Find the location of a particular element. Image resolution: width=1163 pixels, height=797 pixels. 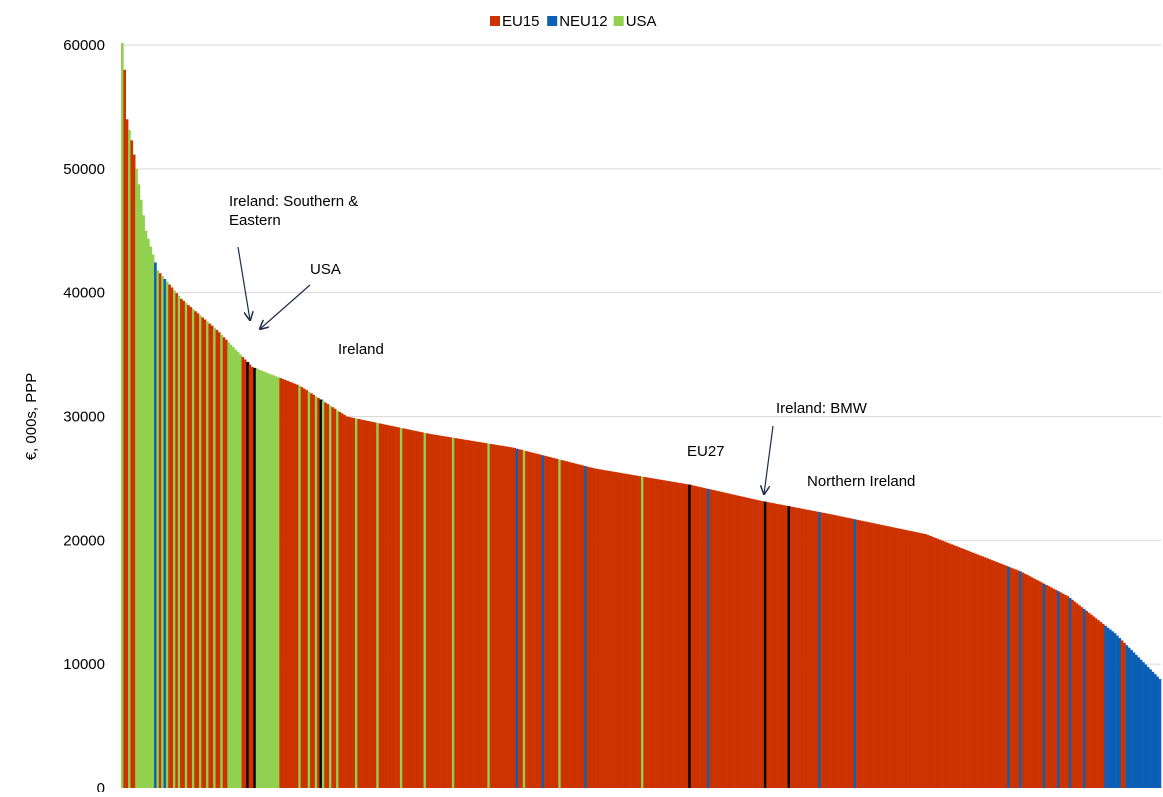

annotation-label: Ireland: Southern & is located at coordinates (293, 201).